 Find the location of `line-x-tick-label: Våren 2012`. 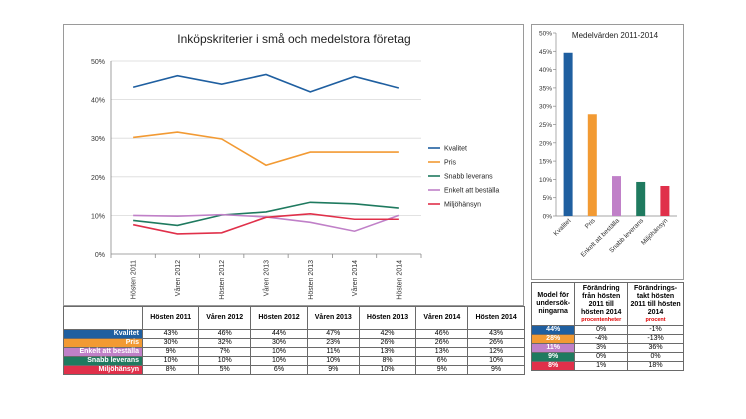

line-x-tick-label: Våren 2012 is located at coordinates (178, 278).